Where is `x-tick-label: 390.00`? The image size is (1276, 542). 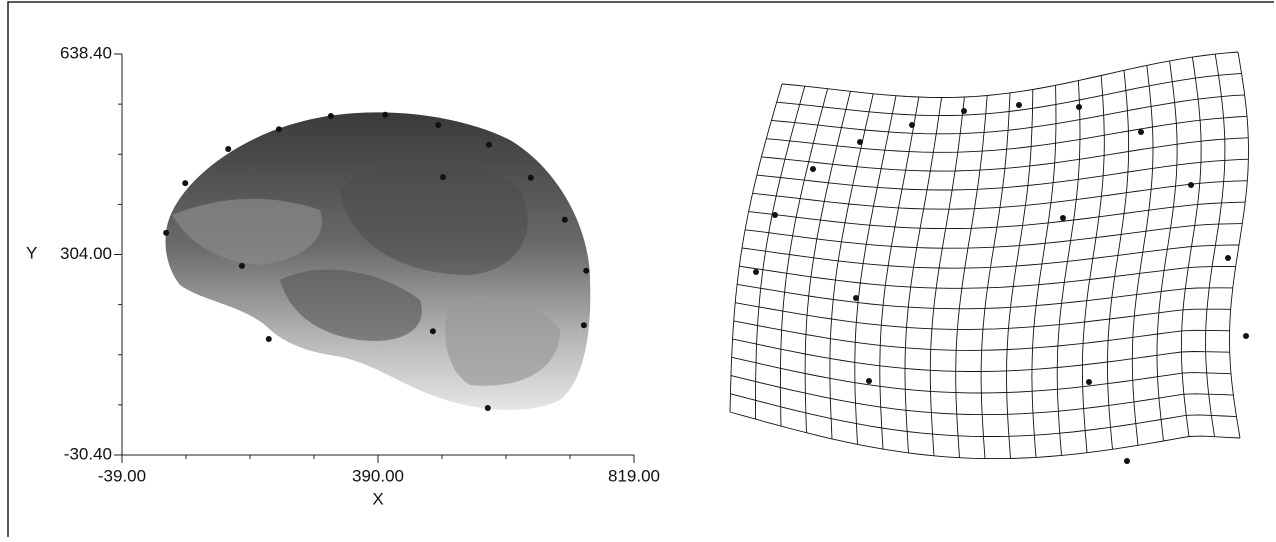 x-tick-label: 390.00 is located at coordinates (378, 475).